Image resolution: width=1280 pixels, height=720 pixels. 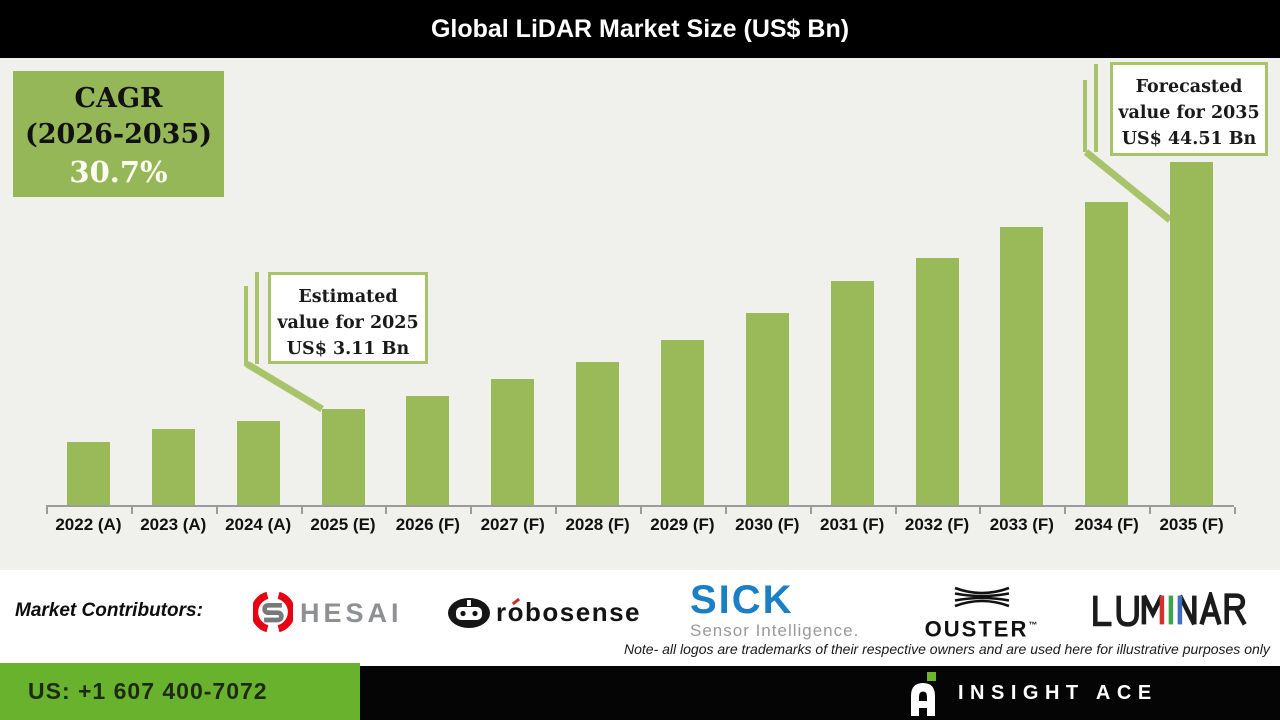 I want to click on forecasted-value-callout: Forecasted value for 2035 US$ 44.51 Bn, so click(x=1189, y=109).